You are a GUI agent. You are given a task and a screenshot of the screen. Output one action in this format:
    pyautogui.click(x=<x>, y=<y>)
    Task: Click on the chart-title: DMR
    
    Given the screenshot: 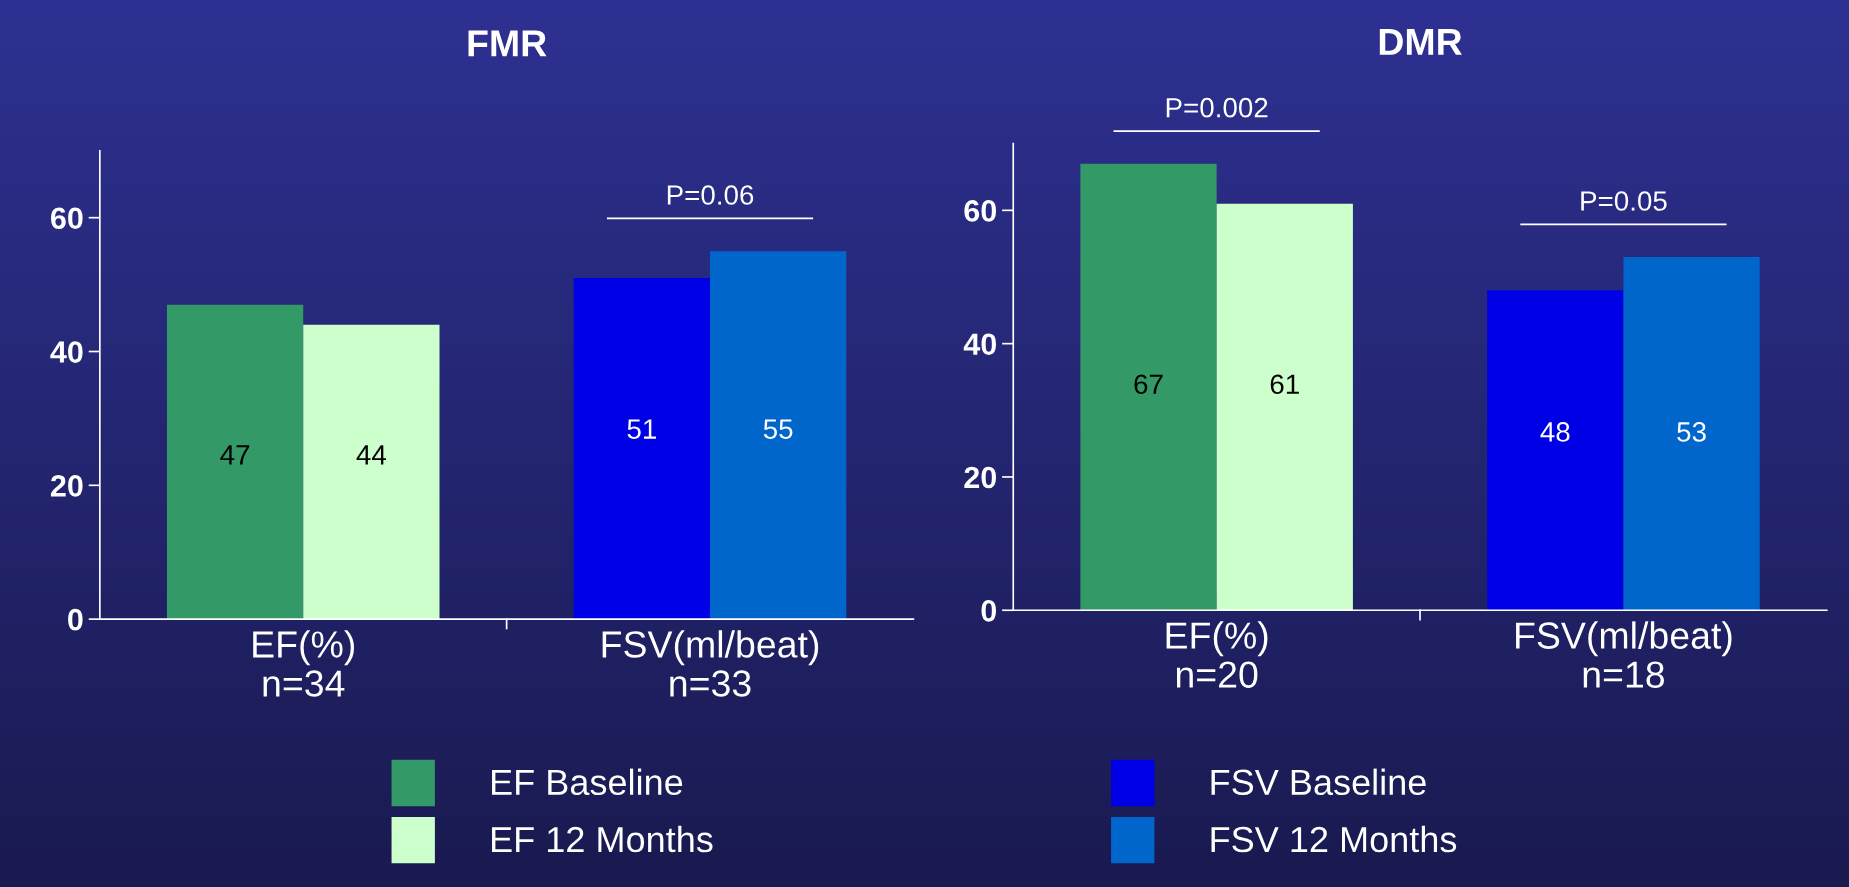 What is the action you would take?
    pyautogui.click(x=1420, y=42)
    